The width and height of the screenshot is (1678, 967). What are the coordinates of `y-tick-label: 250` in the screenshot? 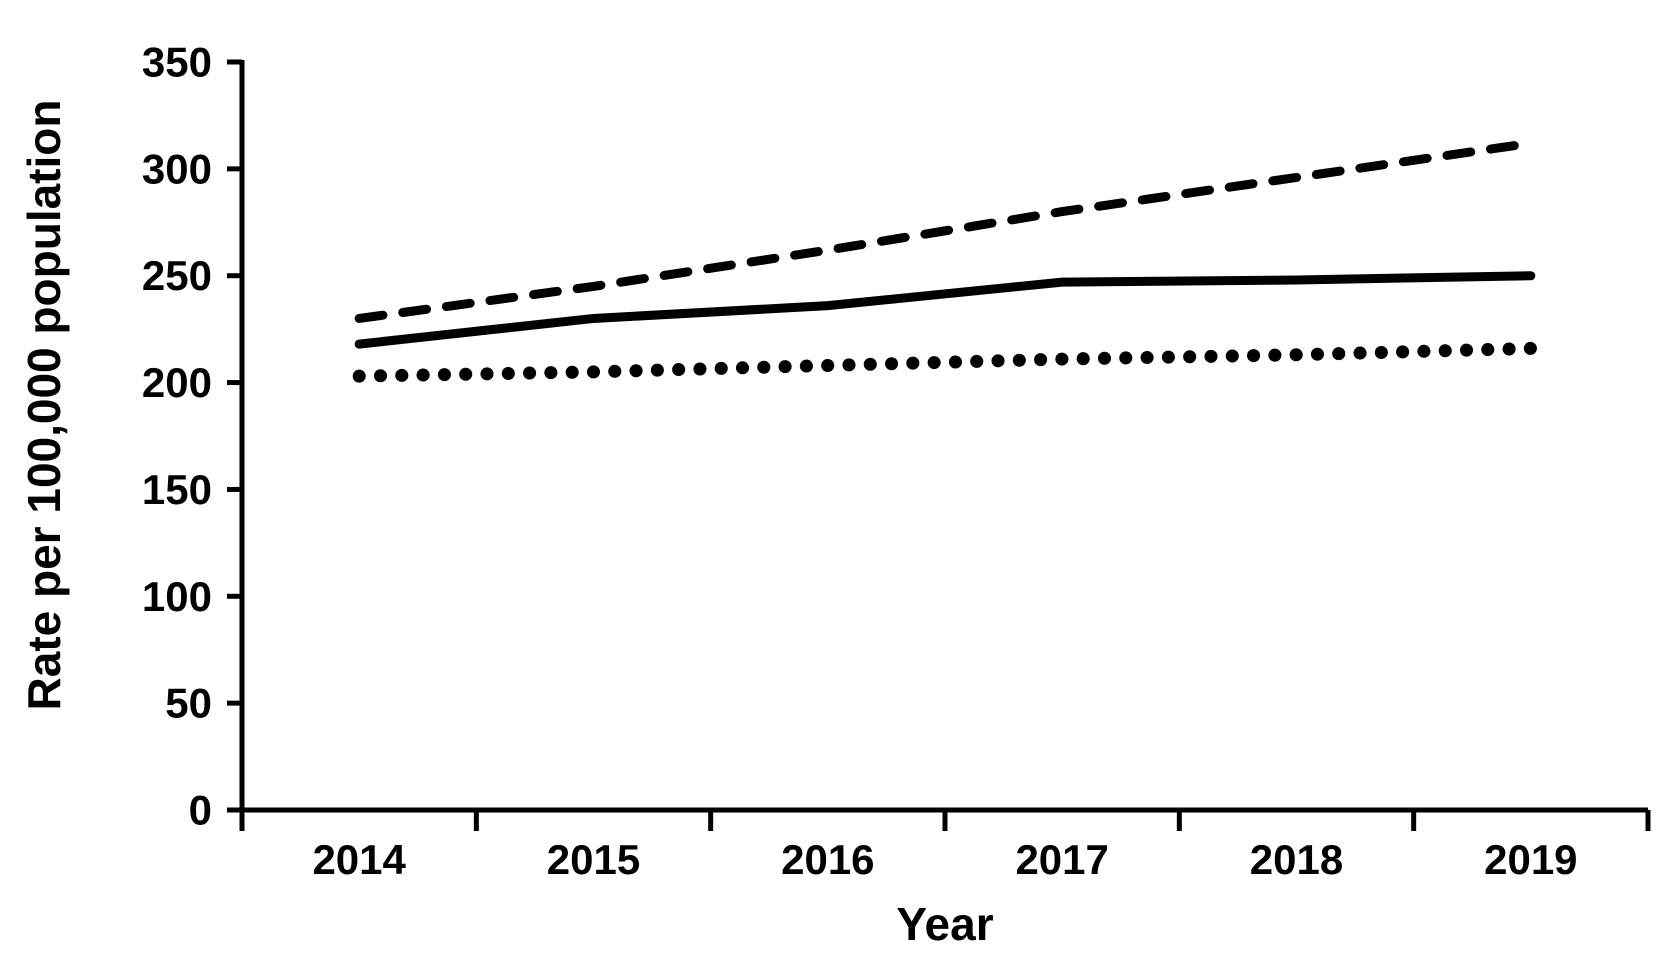 It's located at (177, 275).